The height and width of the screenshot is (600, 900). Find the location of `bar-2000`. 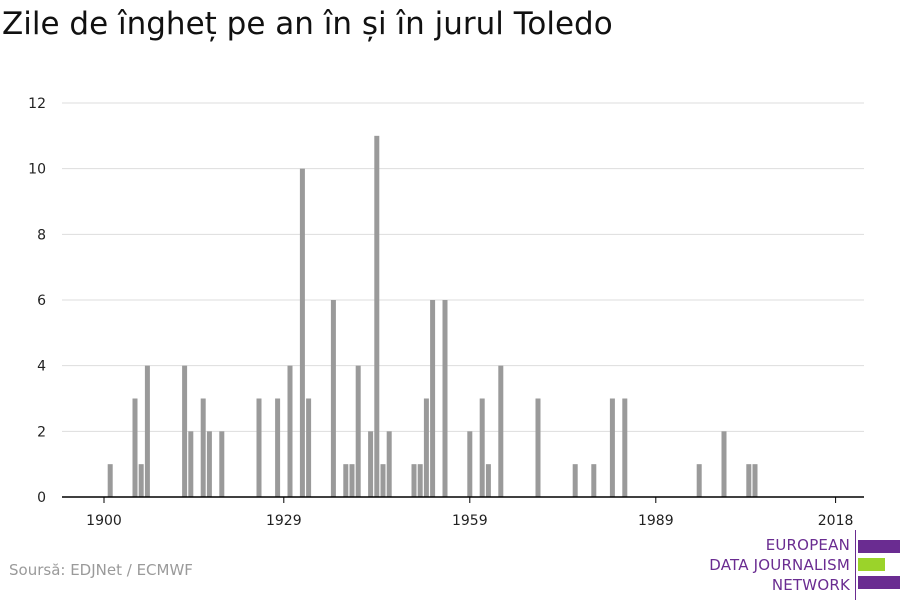

bar-2000 is located at coordinates (724, 464).